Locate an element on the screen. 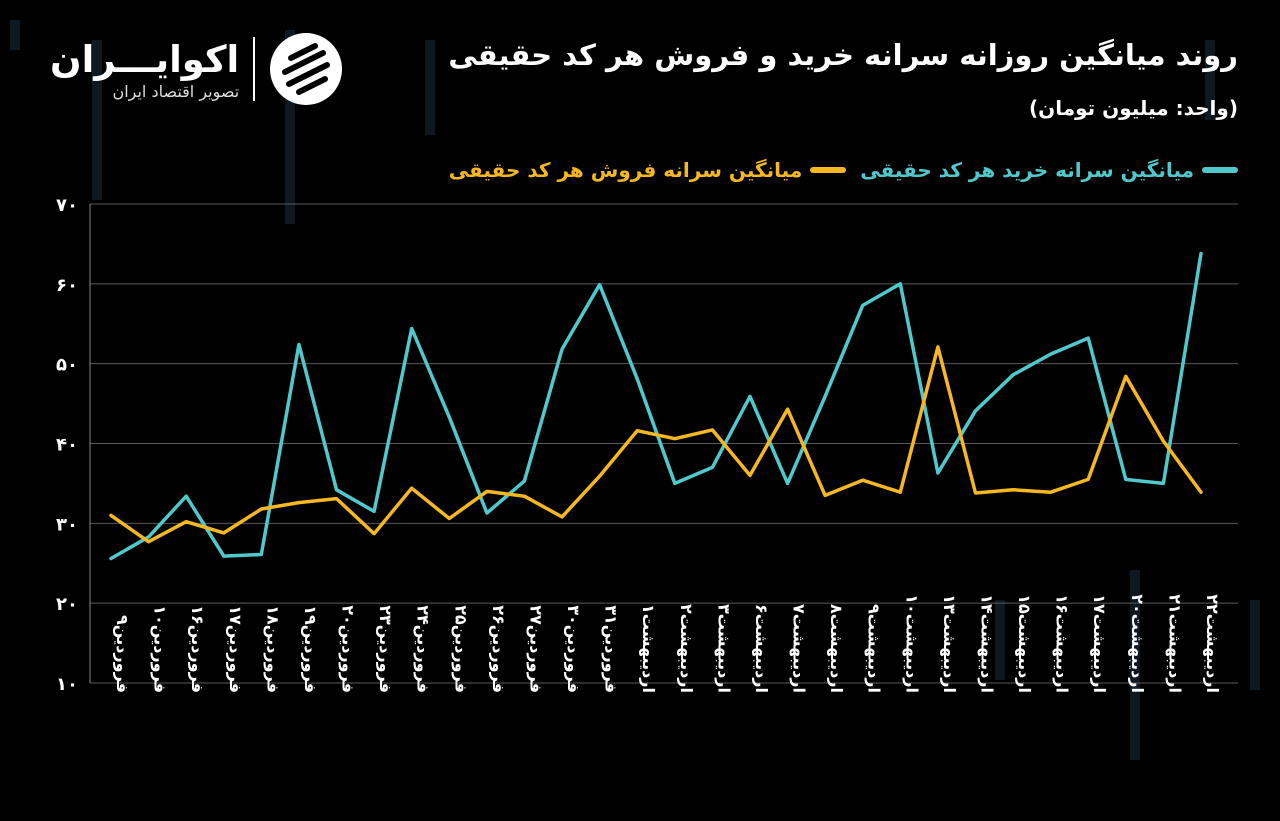  x-tick-label: اردیبهشت۷ is located at coordinates (799, 648).